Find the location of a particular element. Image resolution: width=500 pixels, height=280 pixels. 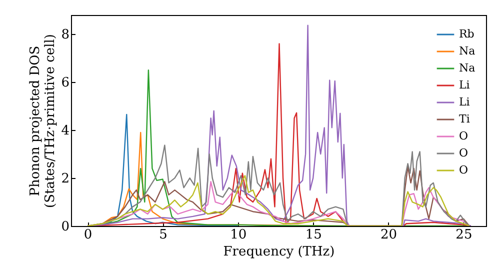

y-tick-label: 6 is located at coordinates (65, 83).